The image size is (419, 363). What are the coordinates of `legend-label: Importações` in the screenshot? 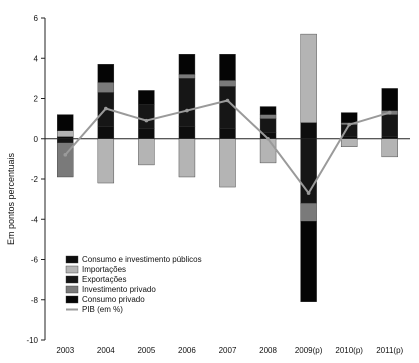 It's located at (104, 269).